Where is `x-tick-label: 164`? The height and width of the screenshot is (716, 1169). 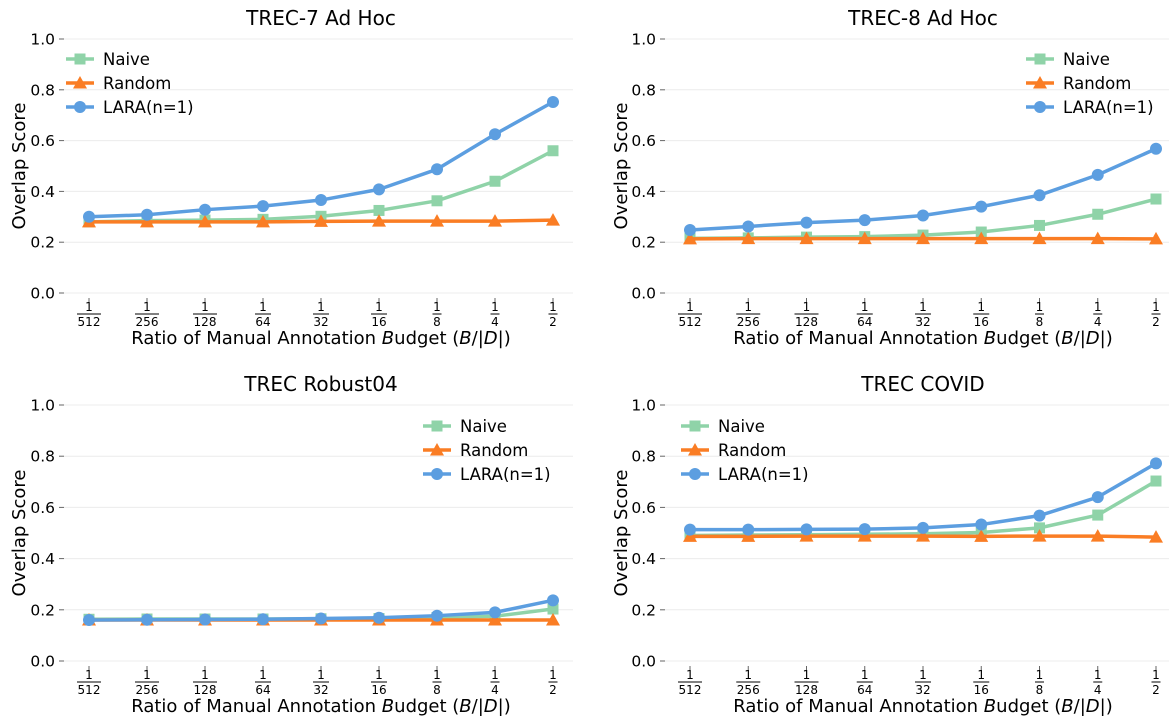
x-tick-label: 164 is located at coordinates (864, 682).